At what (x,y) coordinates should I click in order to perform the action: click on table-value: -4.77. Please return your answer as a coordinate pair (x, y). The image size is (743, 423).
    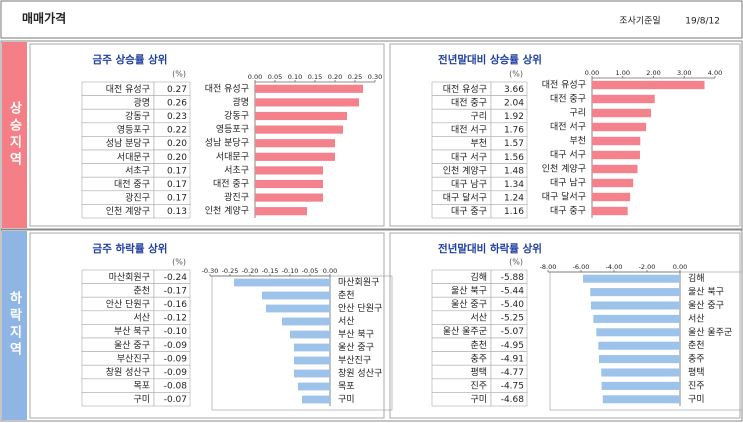
    Looking at the image, I should click on (512, 373).